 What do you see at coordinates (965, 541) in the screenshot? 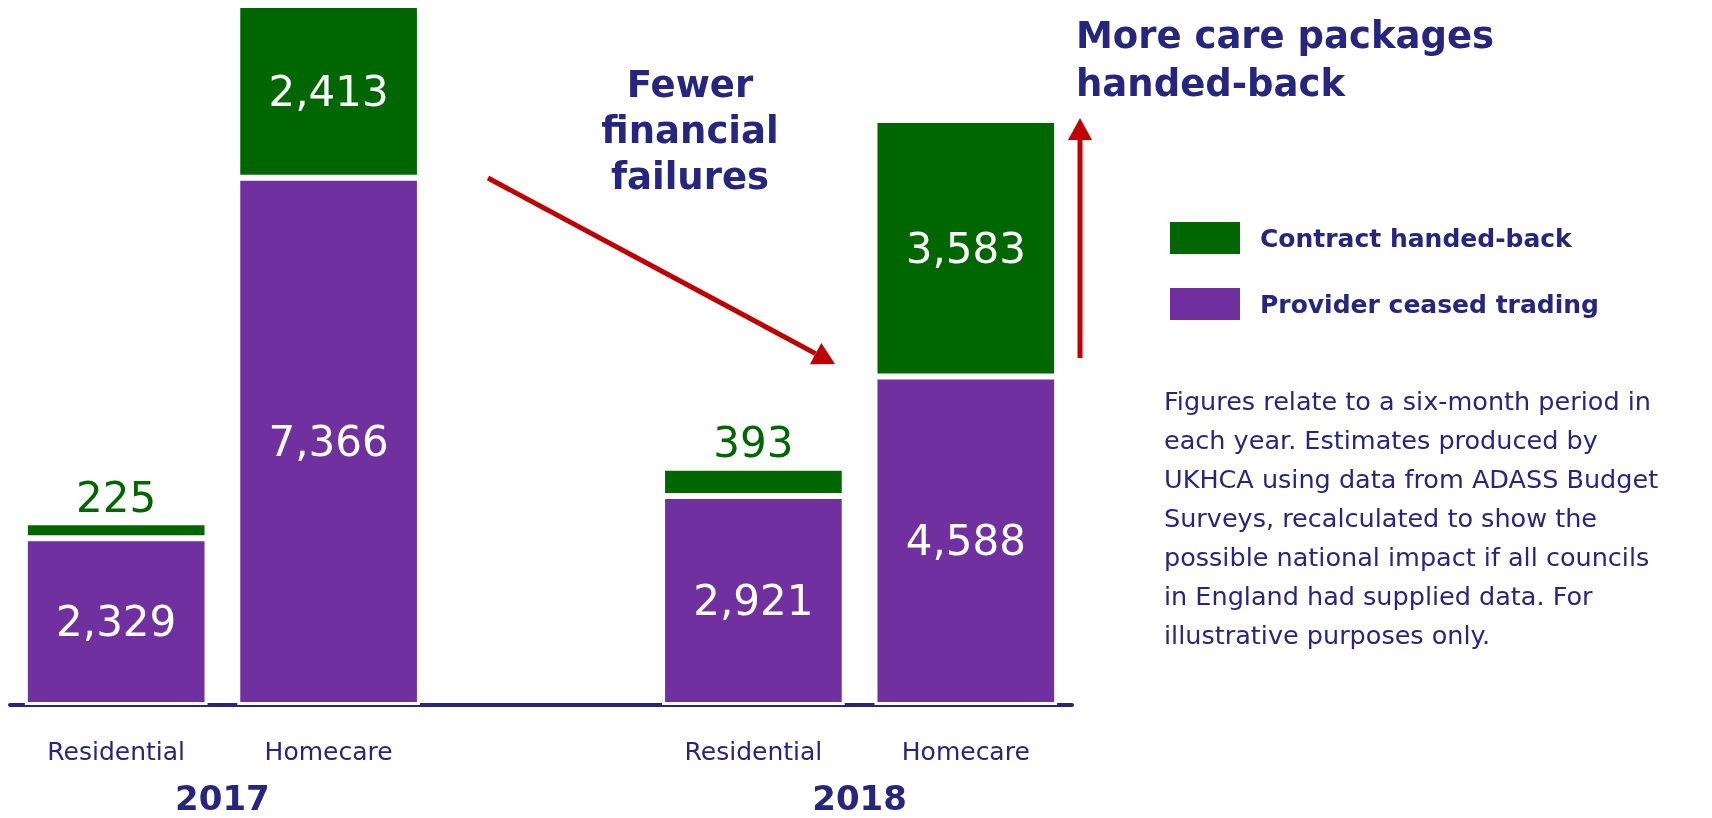
I see `data-label: 4,588` at bounding box center [965, 541].